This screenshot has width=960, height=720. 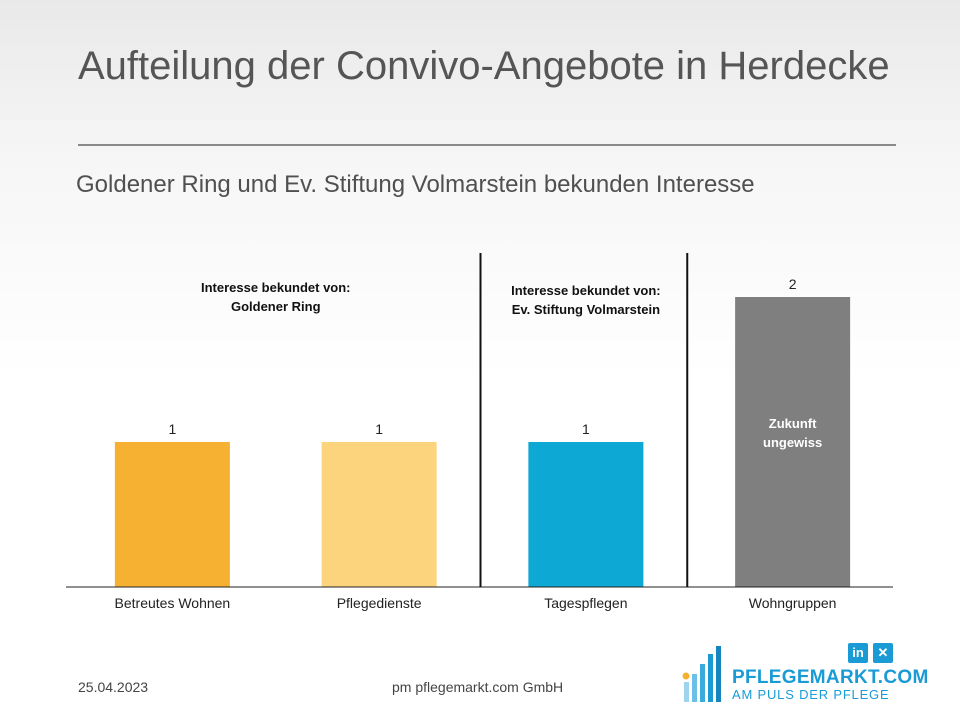 I want to click on x-tick-label-2: Tagespflegen, so click(x=585, y=603).